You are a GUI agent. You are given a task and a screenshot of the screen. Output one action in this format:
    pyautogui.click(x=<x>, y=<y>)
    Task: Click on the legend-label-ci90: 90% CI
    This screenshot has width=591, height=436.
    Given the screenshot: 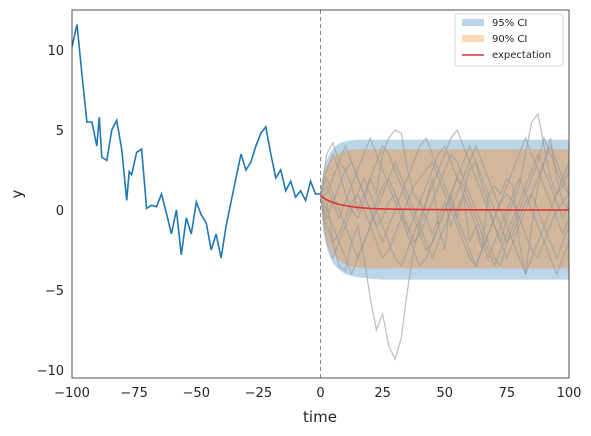 What is the action you would take?
    pyautogui.click(x=509, y=39)
    